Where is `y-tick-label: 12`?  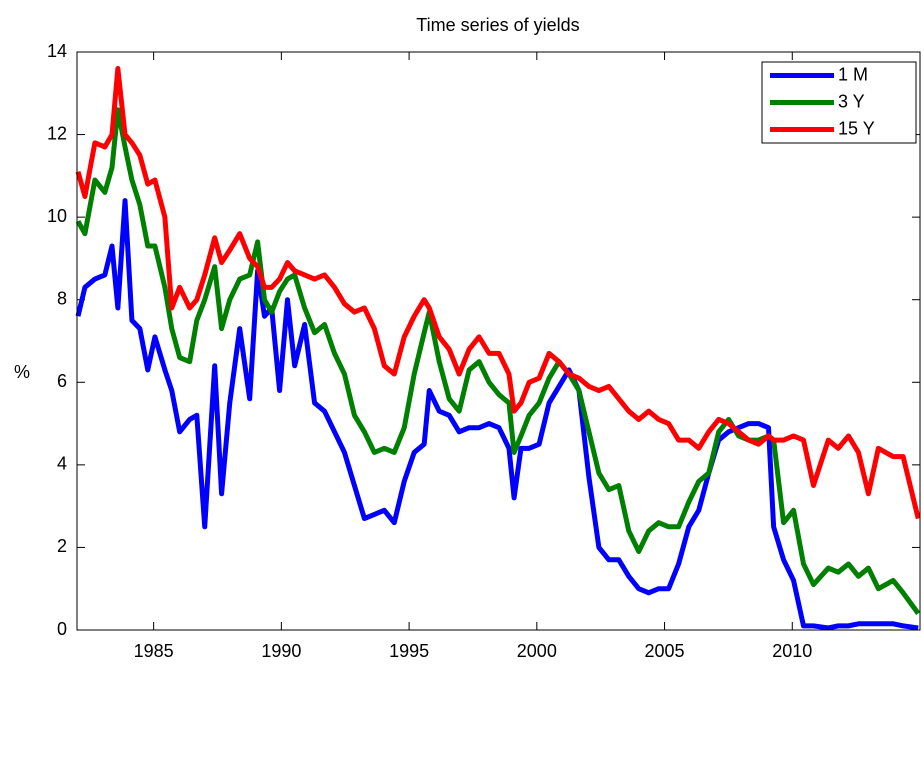 y-tick-label: 12 is located at coordinates (57, 133).